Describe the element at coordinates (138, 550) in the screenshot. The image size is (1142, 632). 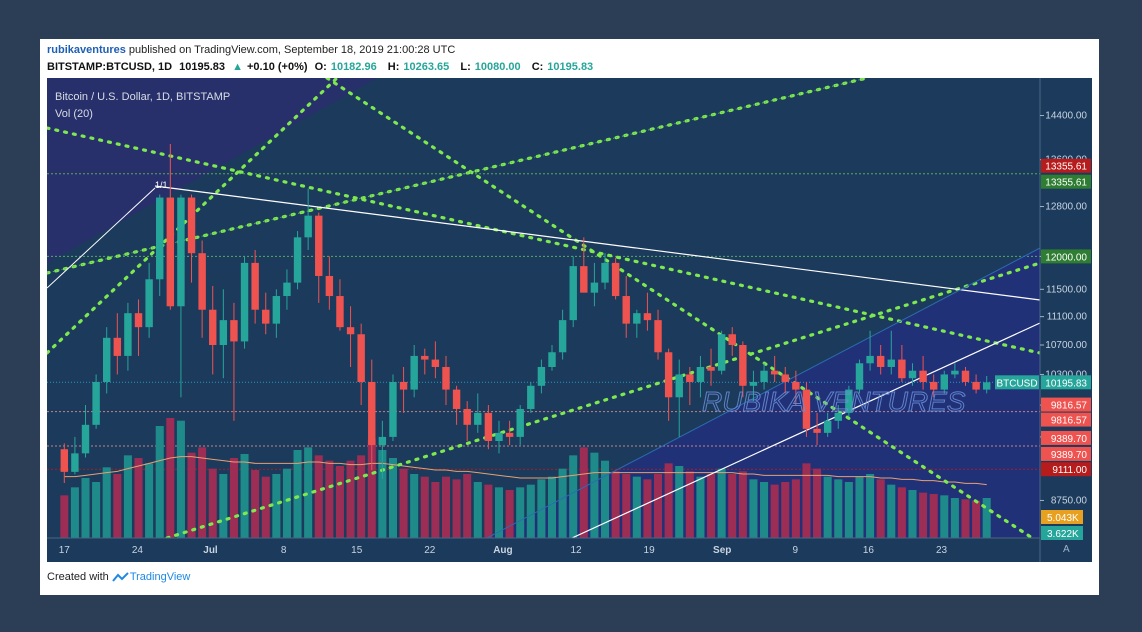
I see `time-tick-label: 24` at that location.